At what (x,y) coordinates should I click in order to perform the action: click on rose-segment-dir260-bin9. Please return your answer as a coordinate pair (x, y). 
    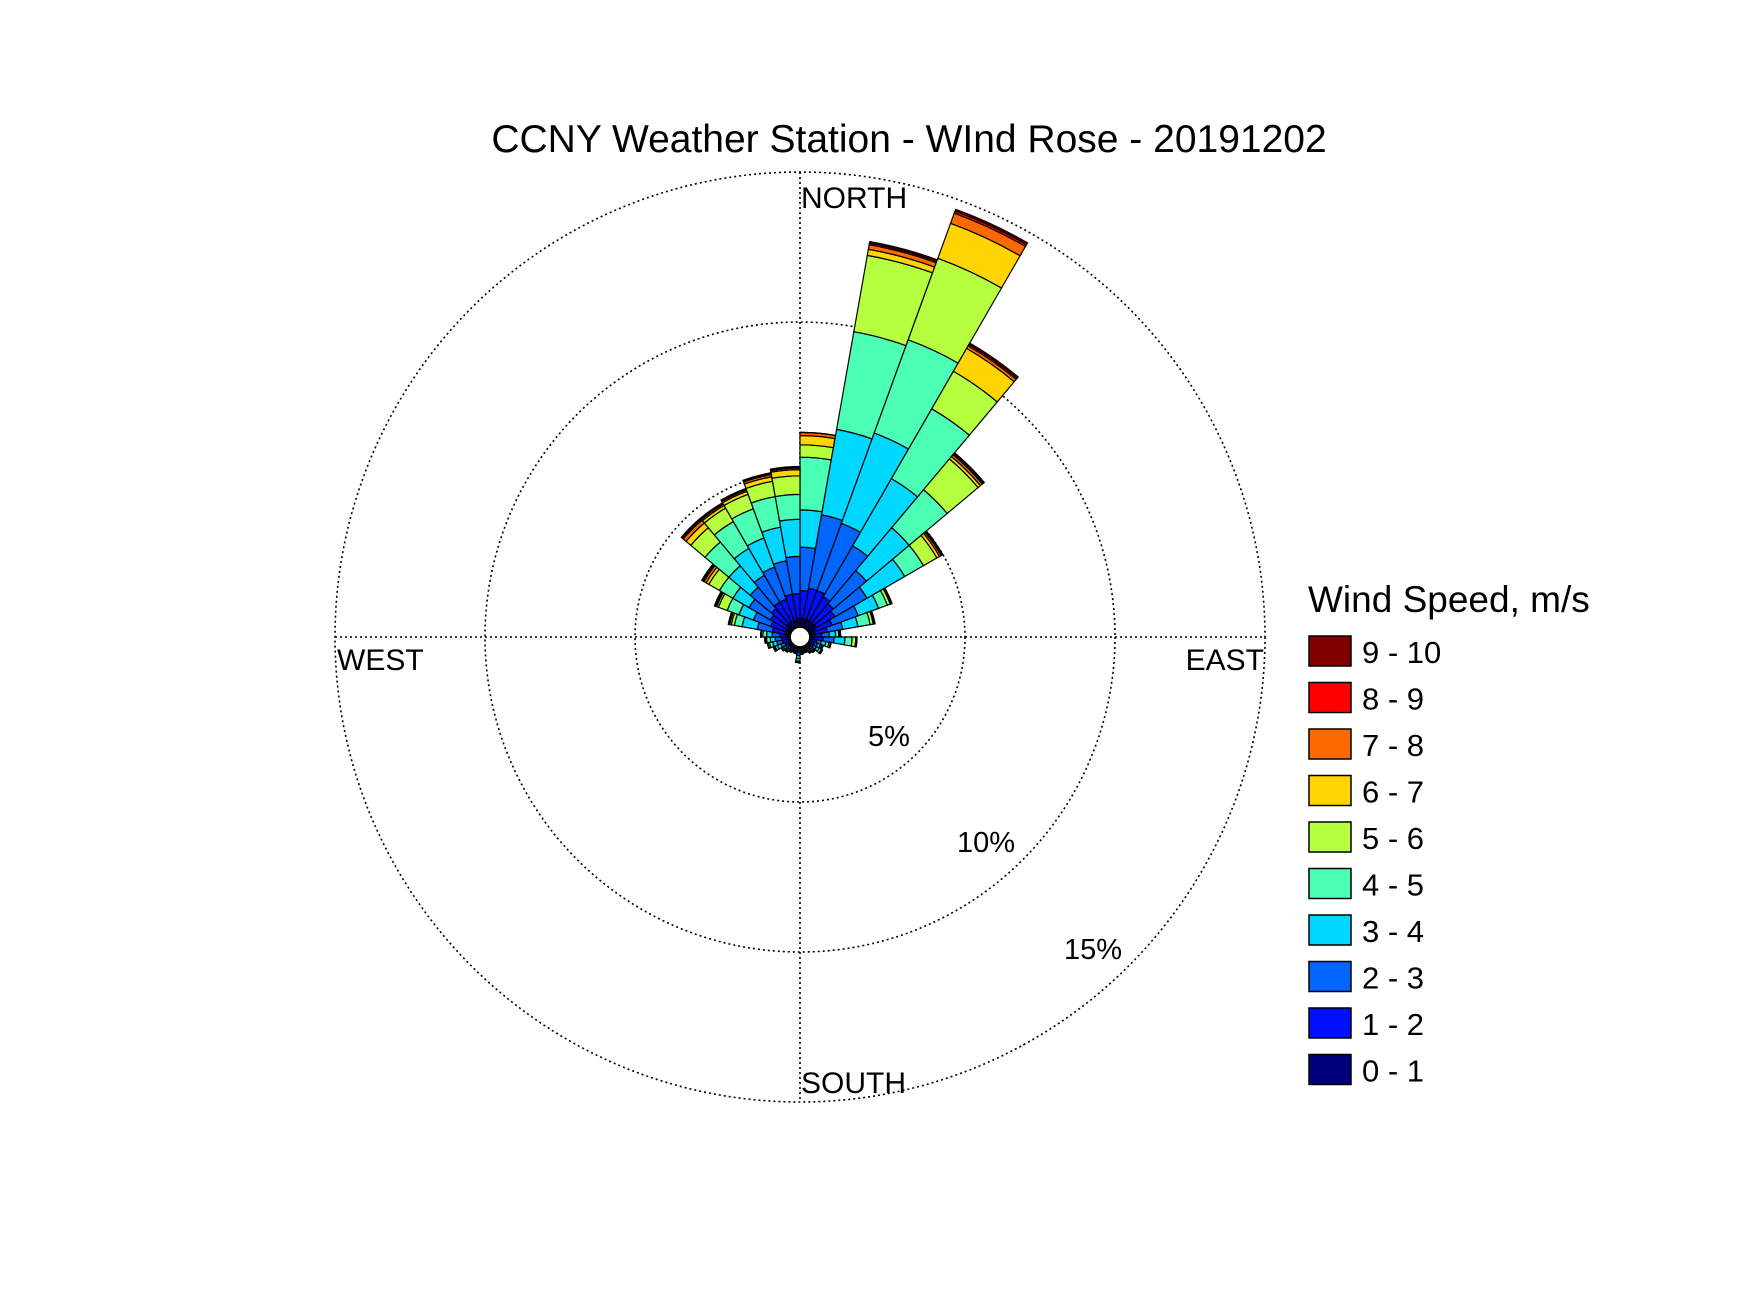
    Looking at the image, I should click on (765, 640).